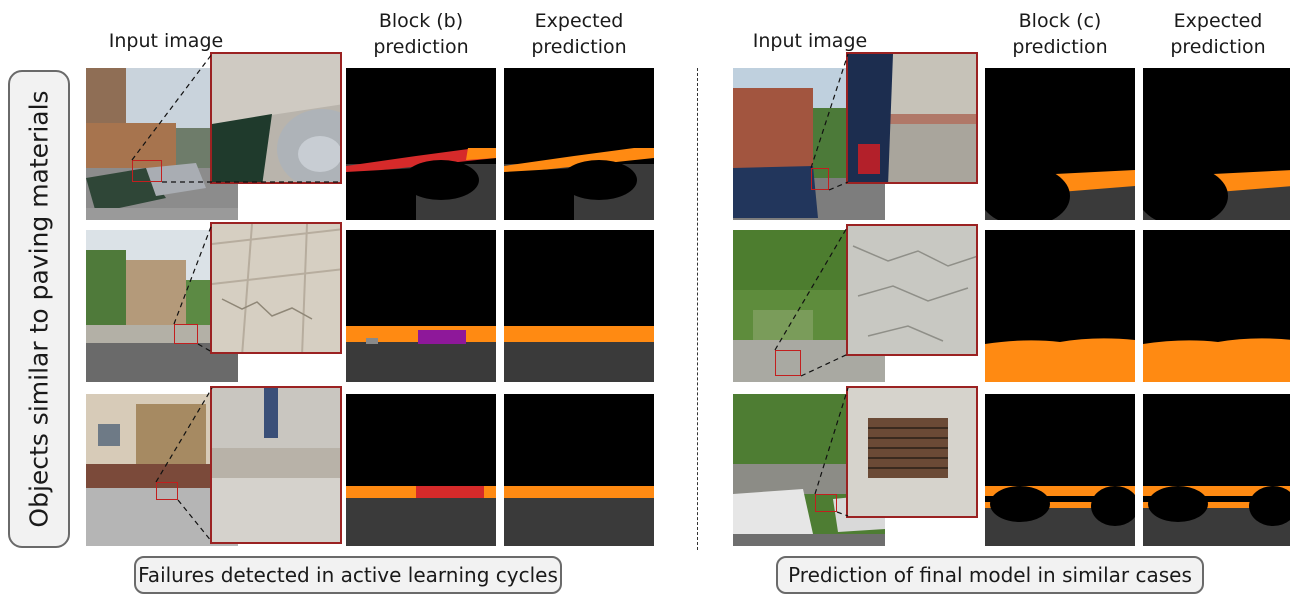 Image resolution: width=1290 pixels, height=596 pixels. Describe the element at coordinates (421, 144) in the screenshot. I see `left-row1-block-b-prediction` at that location.